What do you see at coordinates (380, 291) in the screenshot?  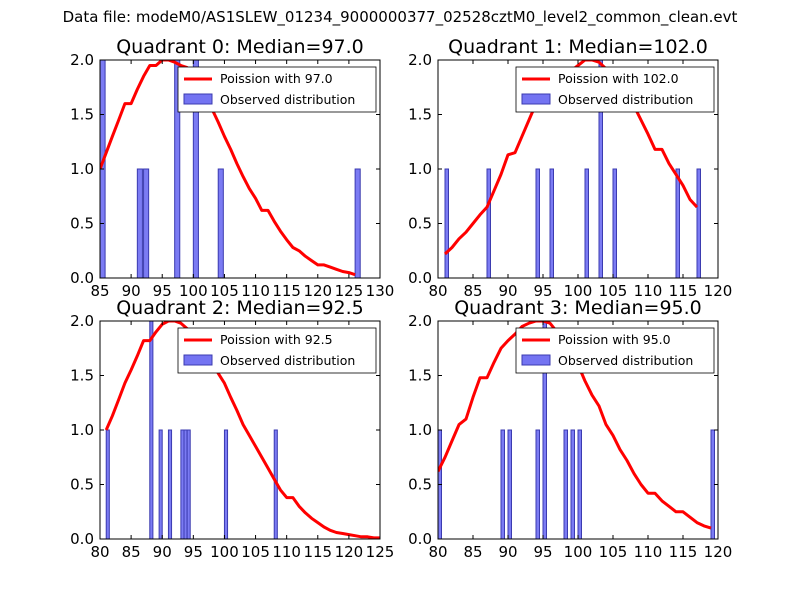 I see `x-tick-label: 130` at bounding box center [380, 291].